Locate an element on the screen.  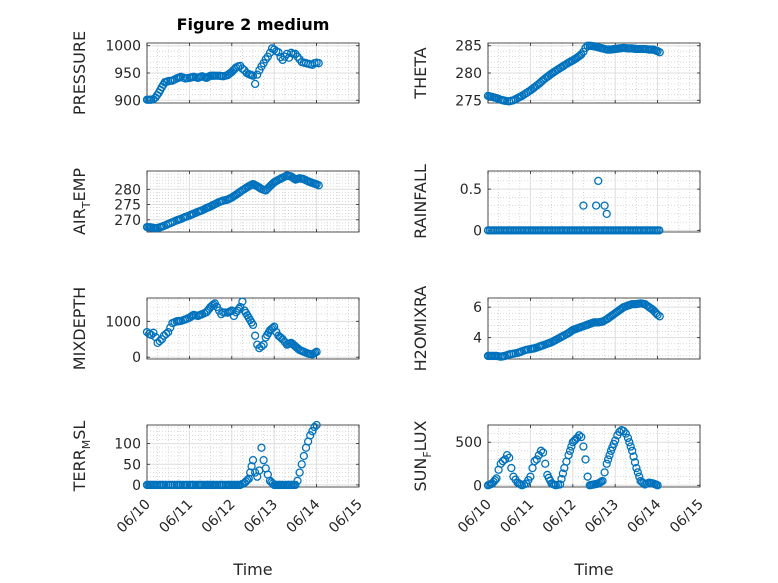
y-axis-label-main: TERR is located at coordinates (79, 470).